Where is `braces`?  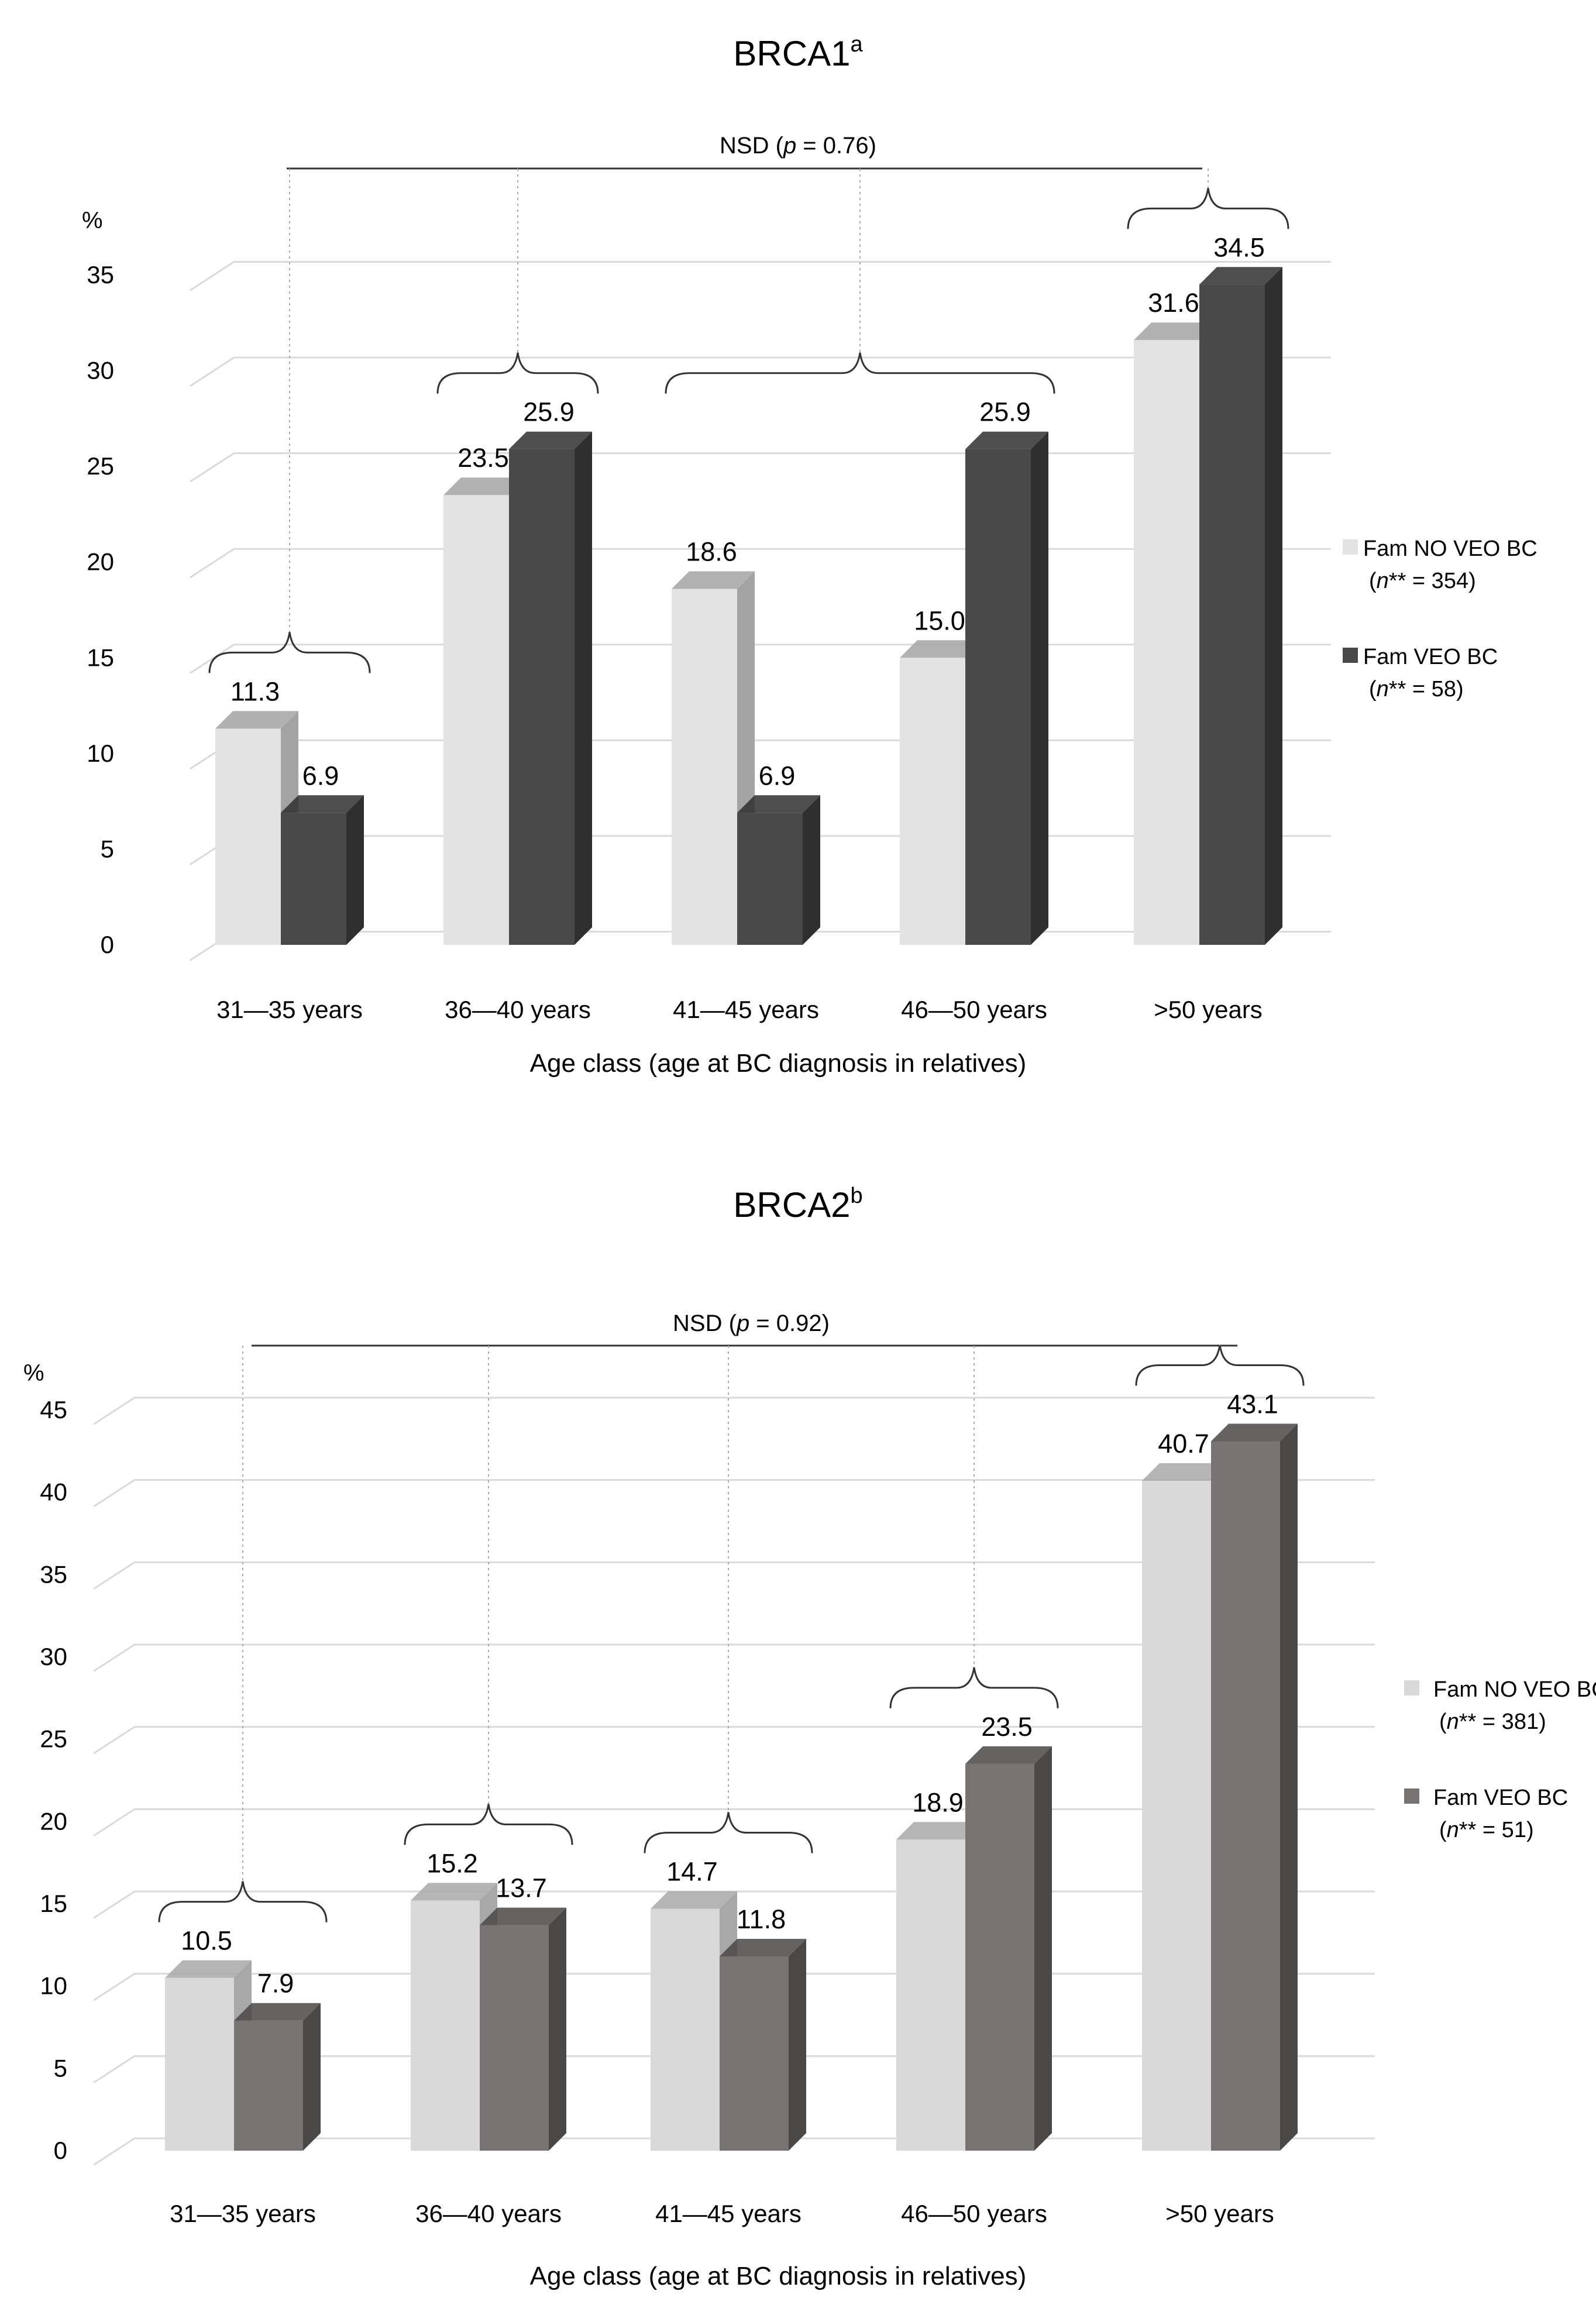 braces is located at coordinates (748, 420).